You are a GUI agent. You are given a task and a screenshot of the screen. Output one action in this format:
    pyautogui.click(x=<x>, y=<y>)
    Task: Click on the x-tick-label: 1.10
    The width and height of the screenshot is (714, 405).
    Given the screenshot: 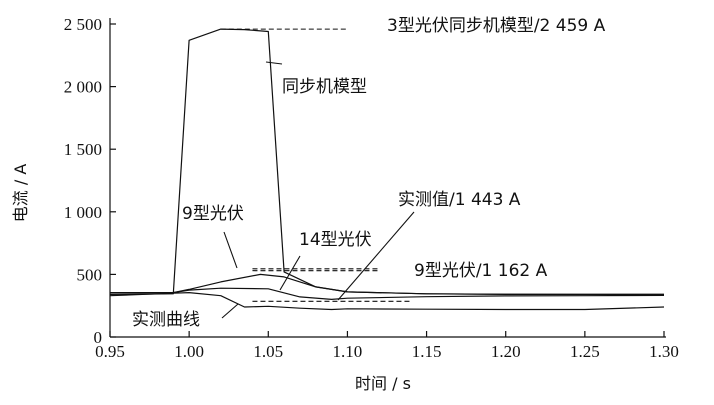 What is the action you would take?
    pyautogui.click(x=348, y=351)
    